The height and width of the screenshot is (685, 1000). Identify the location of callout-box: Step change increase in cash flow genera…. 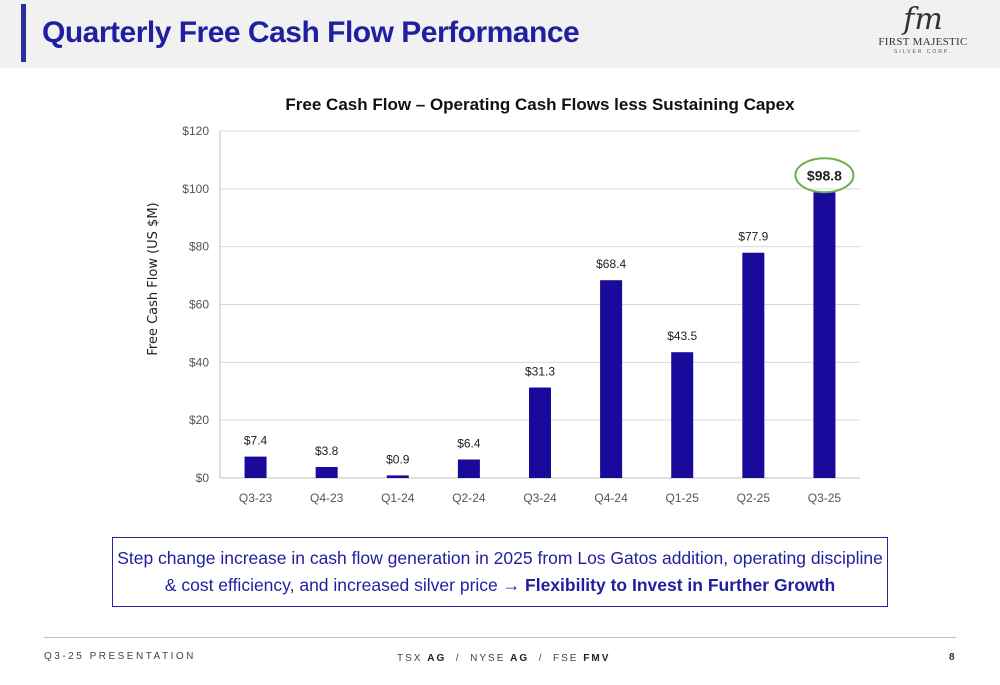
(500, 572).